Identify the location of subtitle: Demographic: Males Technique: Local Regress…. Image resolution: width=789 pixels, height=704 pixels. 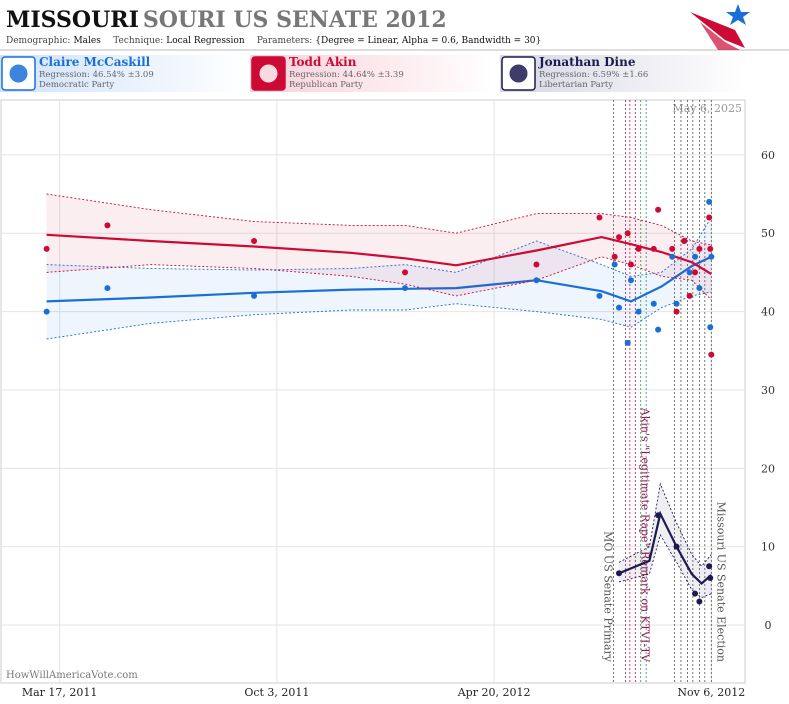
(273, 41).